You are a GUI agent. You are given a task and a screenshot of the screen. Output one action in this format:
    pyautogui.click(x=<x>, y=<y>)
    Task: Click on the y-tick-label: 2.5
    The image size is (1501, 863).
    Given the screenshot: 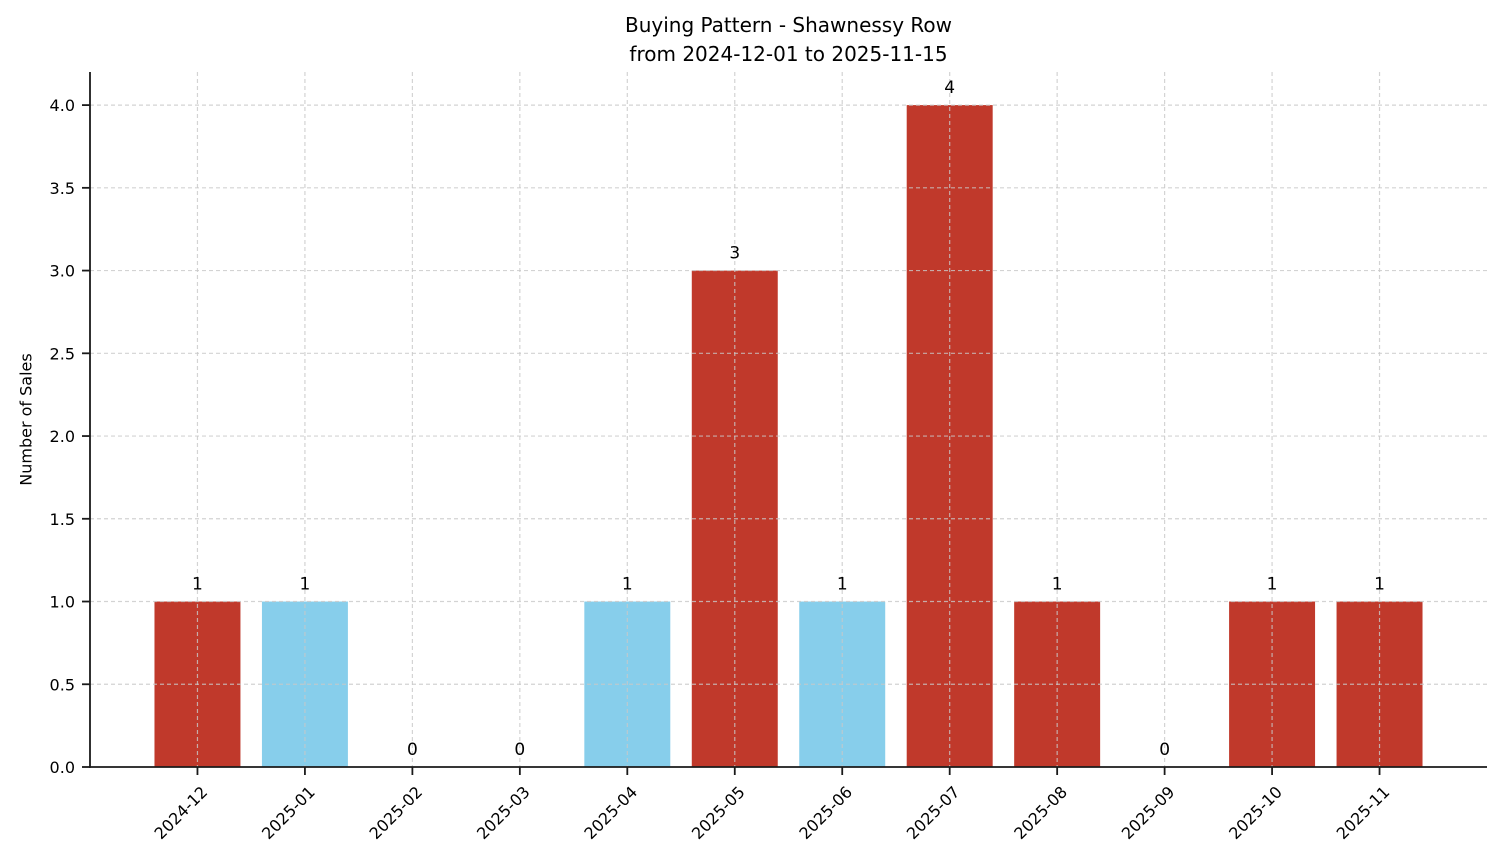 What is the action you would take?
    pyautogui.click(x=62, y=353)
    